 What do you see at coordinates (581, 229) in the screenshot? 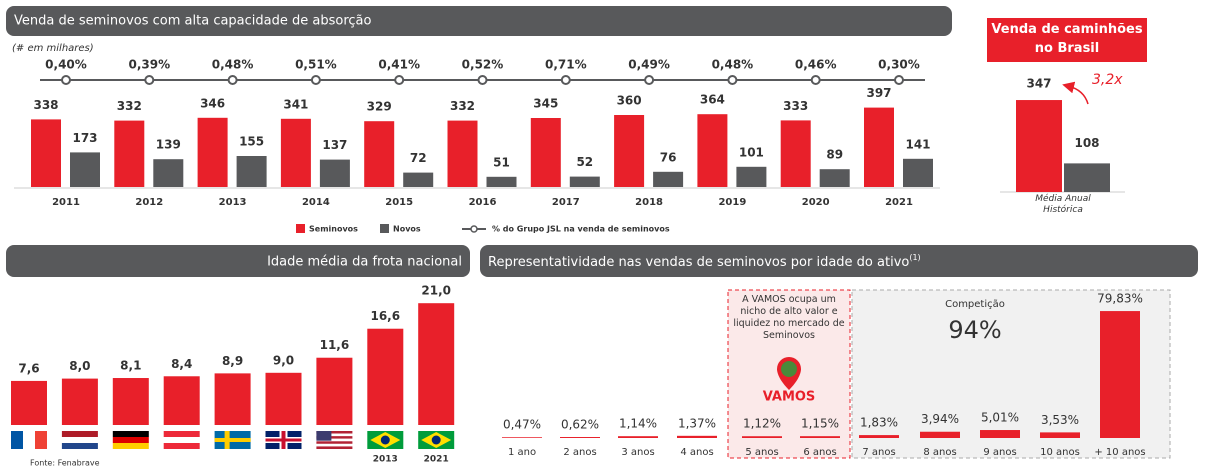
I see `legend-label: % do Grupo JSL na venda de seminovos` at bounding box center [581, 229].